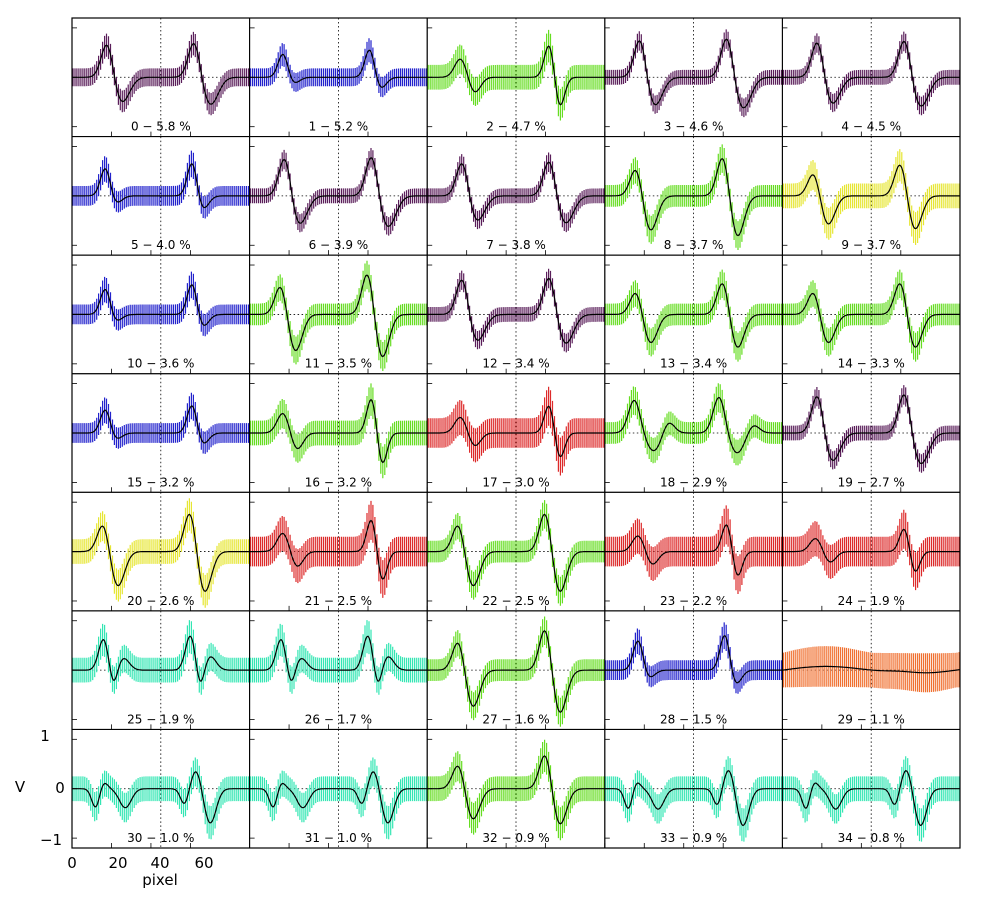  I want to click on panel-7-error-bar-set, so click(516, 192).